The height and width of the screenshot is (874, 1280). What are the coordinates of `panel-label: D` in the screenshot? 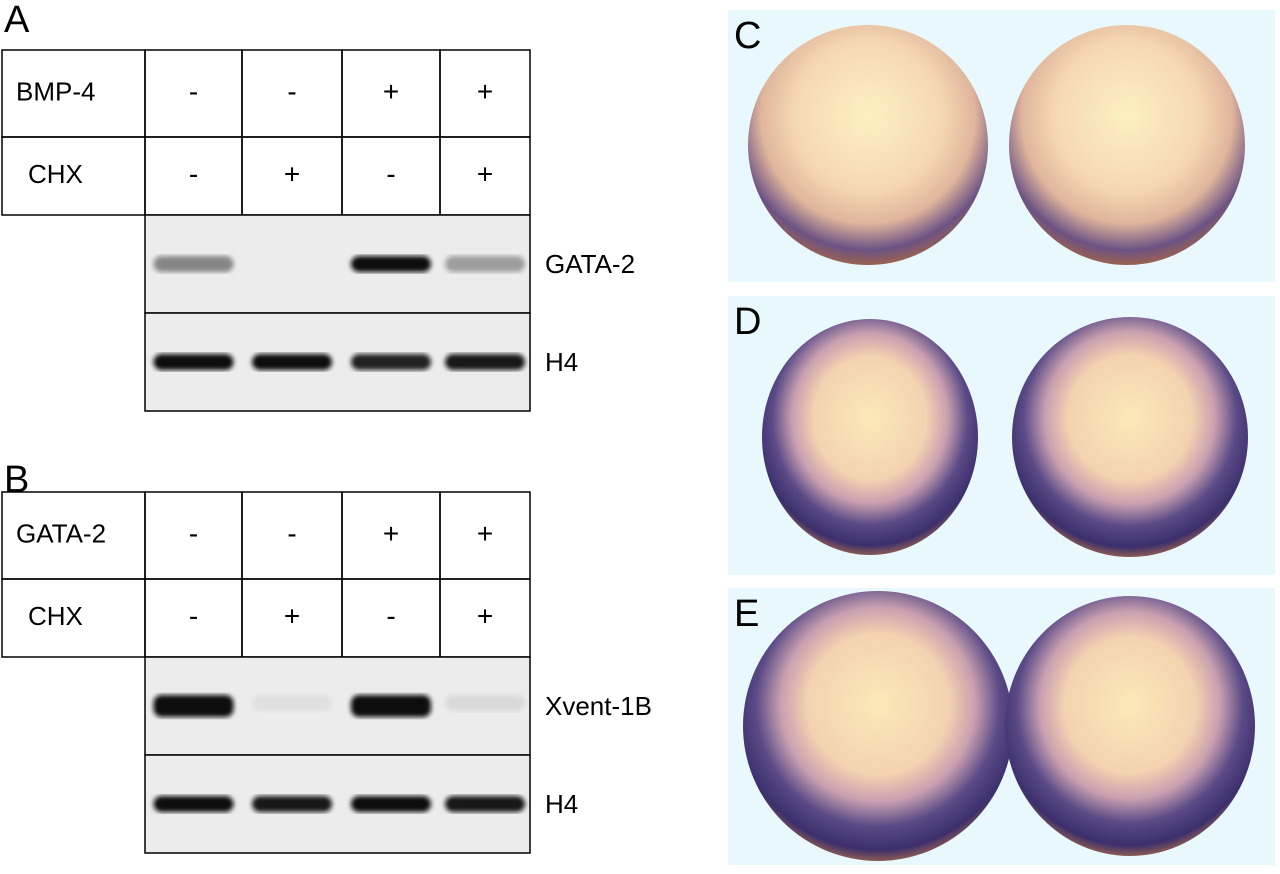 It's located at (747, 322).